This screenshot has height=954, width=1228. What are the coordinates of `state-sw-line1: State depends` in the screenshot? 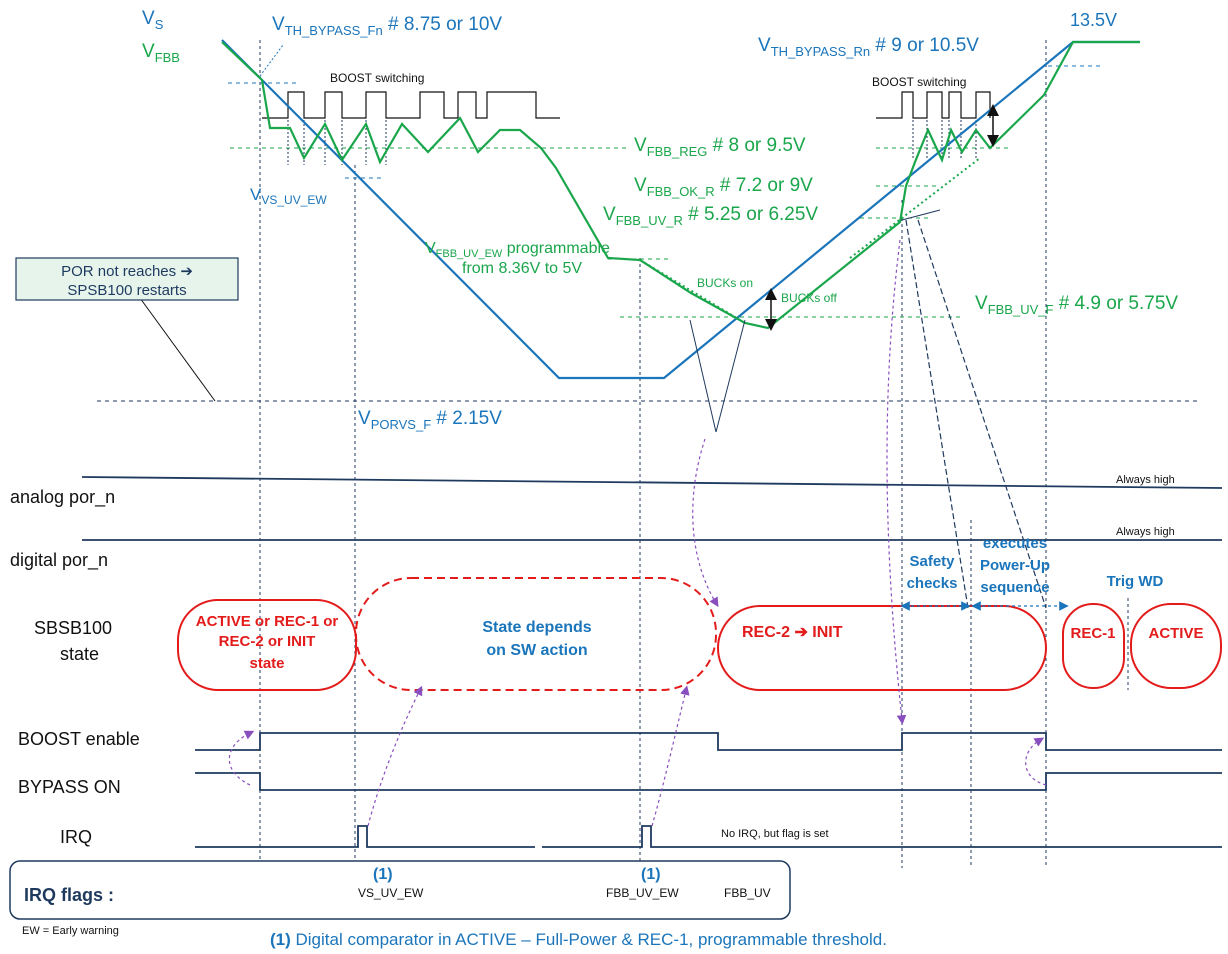 It's located at (536, 627).